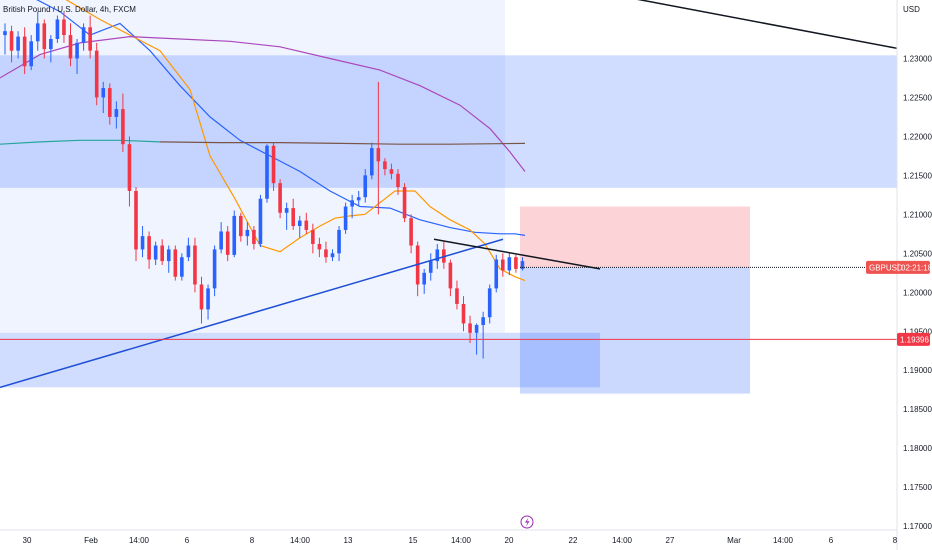 This screenshot has width=932, height=550. Describe the element at coordinates (573, 540) in the screenshot. I see `time-tick-label: 22` at that location.